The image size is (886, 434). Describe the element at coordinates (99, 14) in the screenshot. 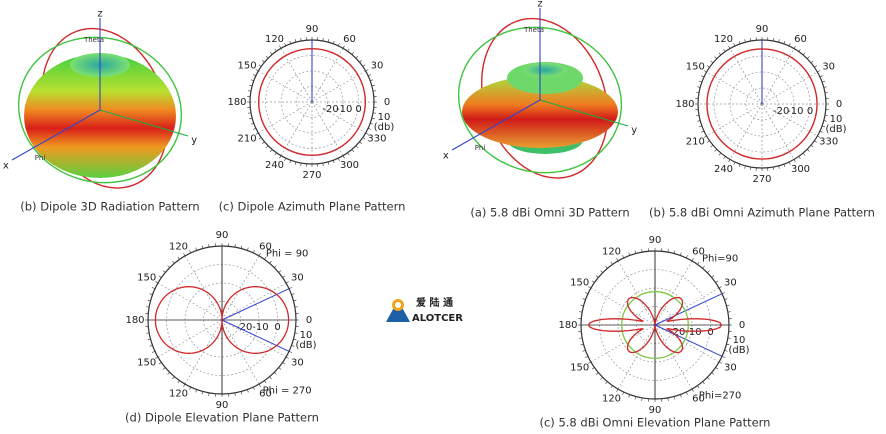

I see `axis-label: z` at that location.